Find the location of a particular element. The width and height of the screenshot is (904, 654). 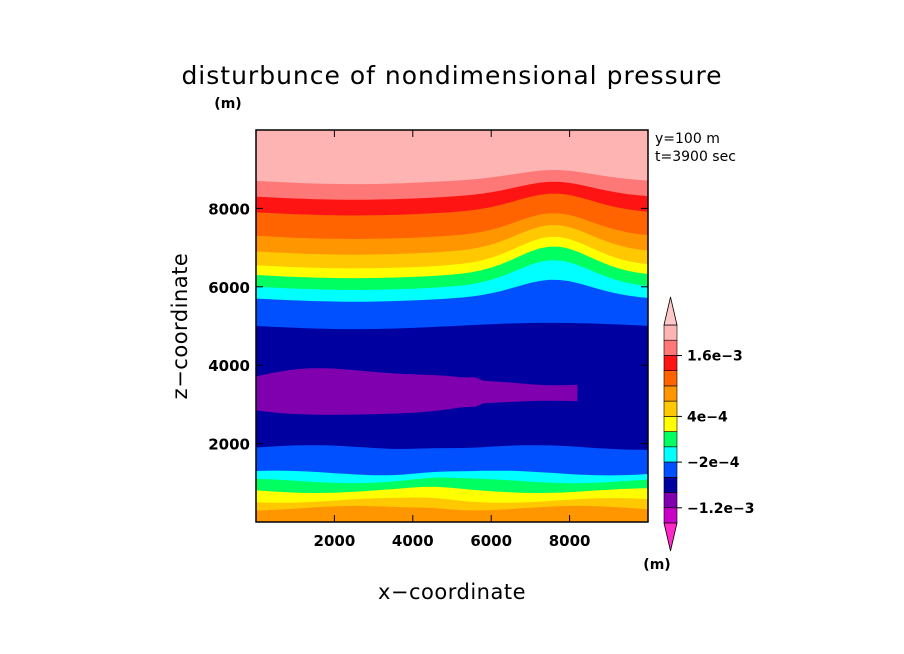

colorbar-label: −2e−4 is located at coordinates (713, 463).